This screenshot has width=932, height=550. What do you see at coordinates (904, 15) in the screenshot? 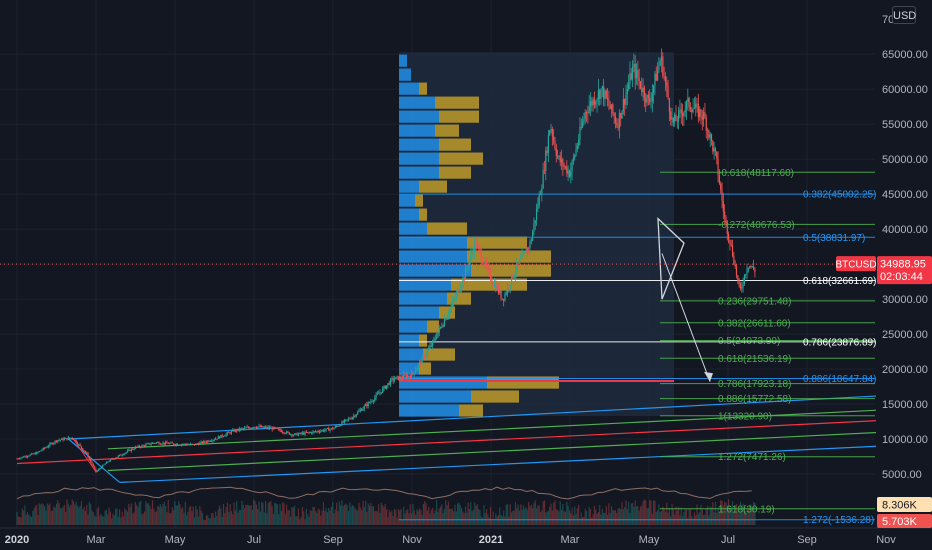
I see `currency-selector-button: USD` at bounding box center [904, 15].